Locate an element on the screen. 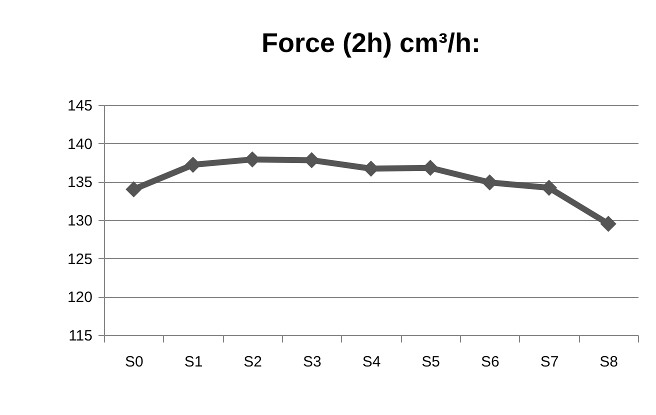  x-tick-label: S3 is located at coordinates (312, 362).